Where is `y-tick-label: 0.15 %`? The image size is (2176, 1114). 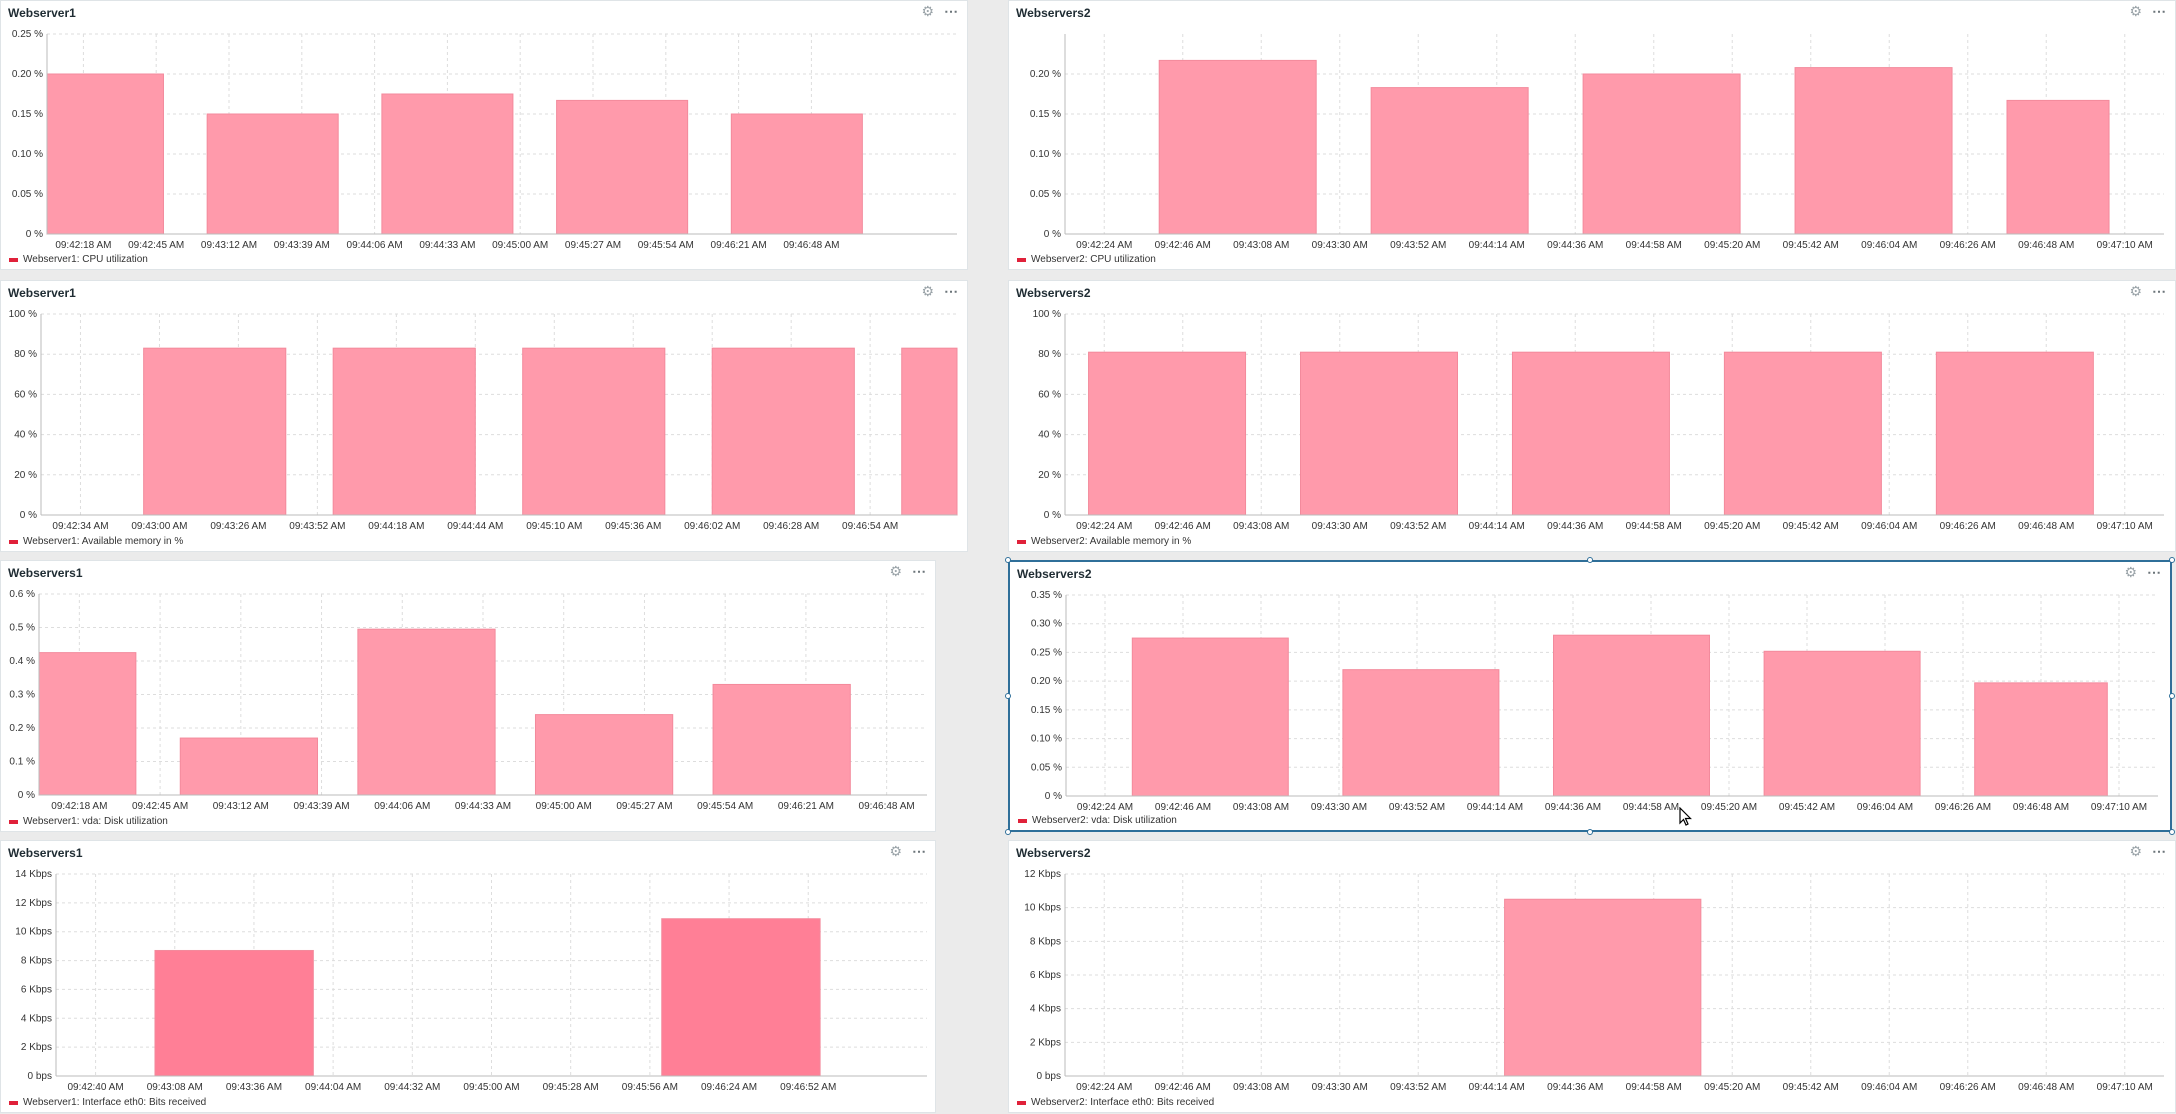 y-tick-label: 0.15 % is located at coordinates (1046, 710).